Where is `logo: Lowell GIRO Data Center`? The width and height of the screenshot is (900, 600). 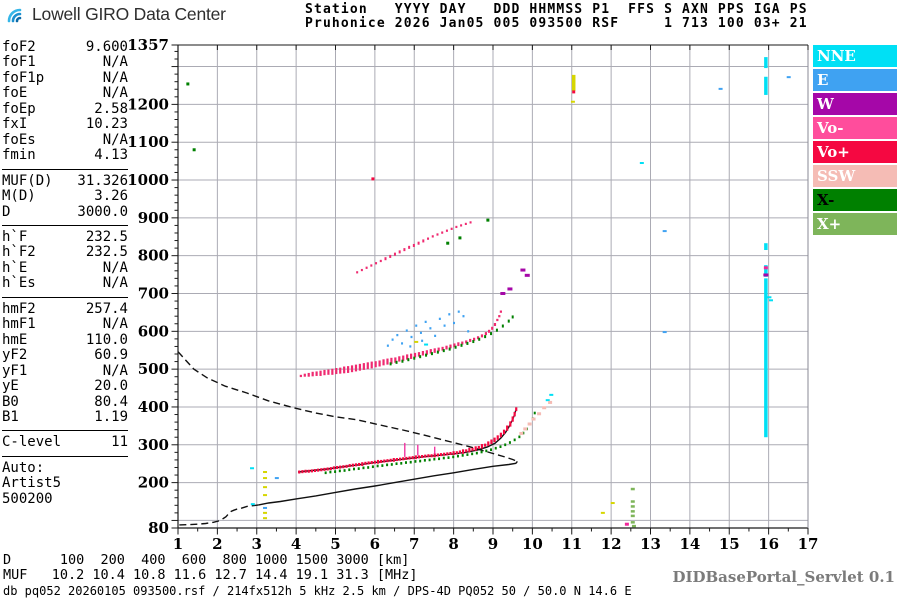 logo: Lowell GIRO Data Center is located at coordinates (116, 14).